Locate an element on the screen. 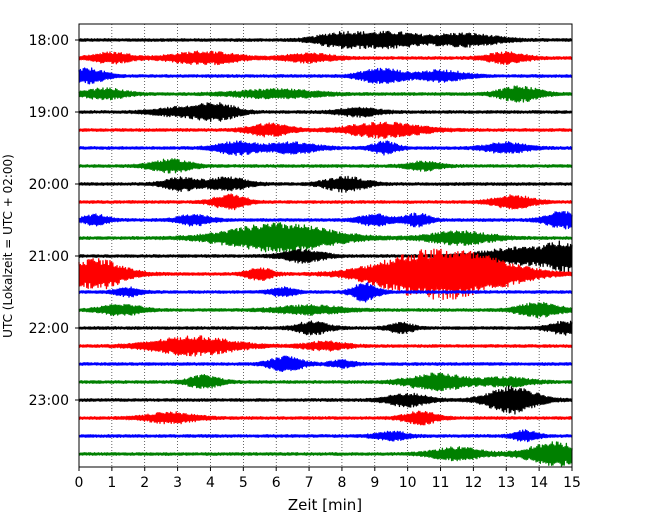 The image size is (650, 520). y-axis-label: UTC (Lokalzeit = UTC + 02:00) is located at coordinates (8, 246).